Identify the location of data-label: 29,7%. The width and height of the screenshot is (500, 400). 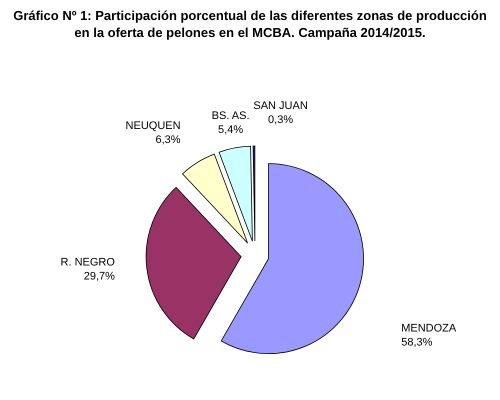
(100, 276).